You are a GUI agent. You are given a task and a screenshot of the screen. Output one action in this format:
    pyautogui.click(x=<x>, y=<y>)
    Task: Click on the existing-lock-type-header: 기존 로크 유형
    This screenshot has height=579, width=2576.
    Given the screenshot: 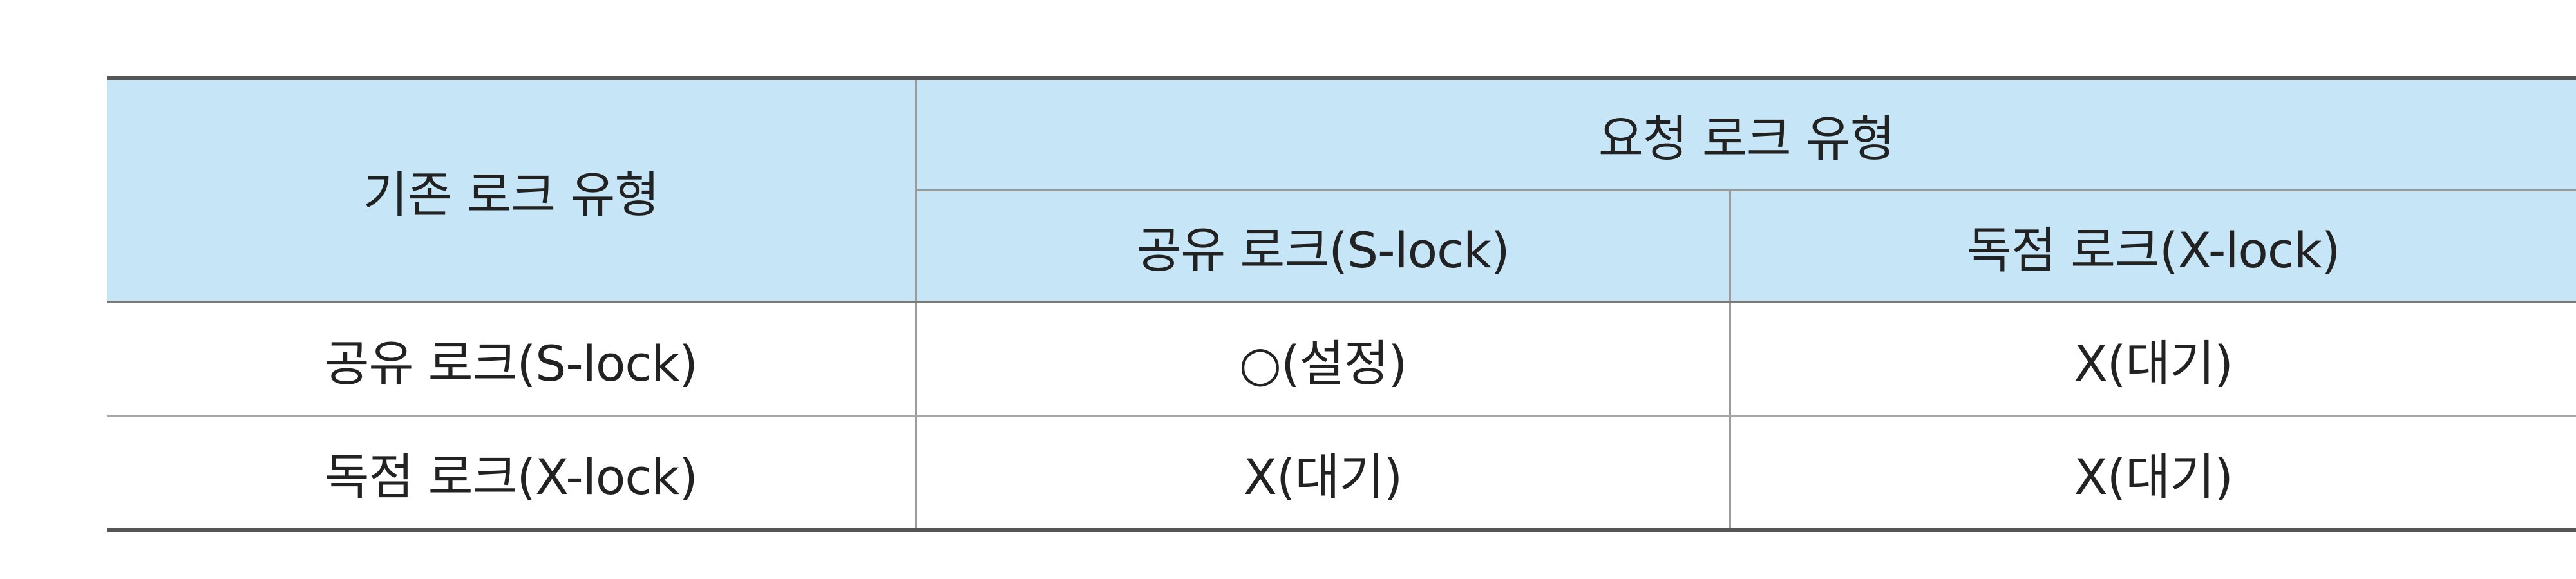 What is the action you would take?
    pyautogui.click(x=512, y=189)
    